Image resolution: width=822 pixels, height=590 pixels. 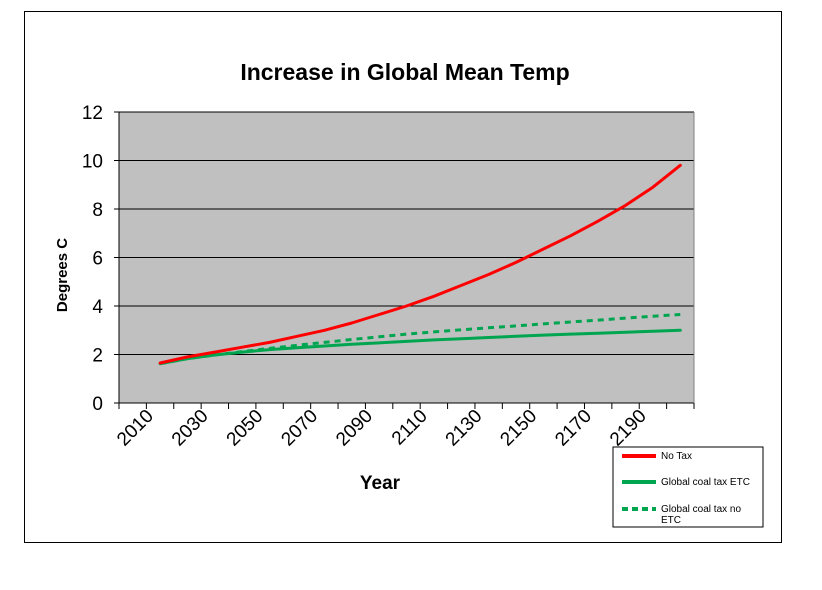 I want to click on x-tick-label: 2110, so click(x=410, y=428).